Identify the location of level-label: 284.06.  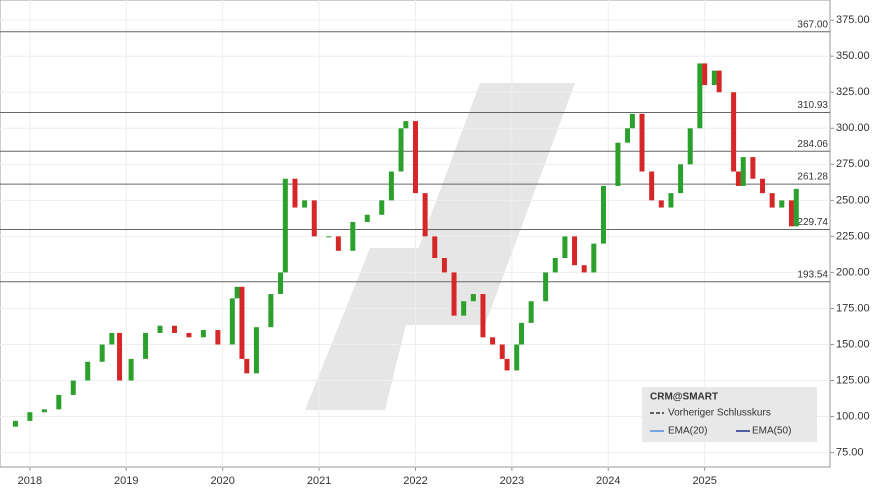
(812, 144).